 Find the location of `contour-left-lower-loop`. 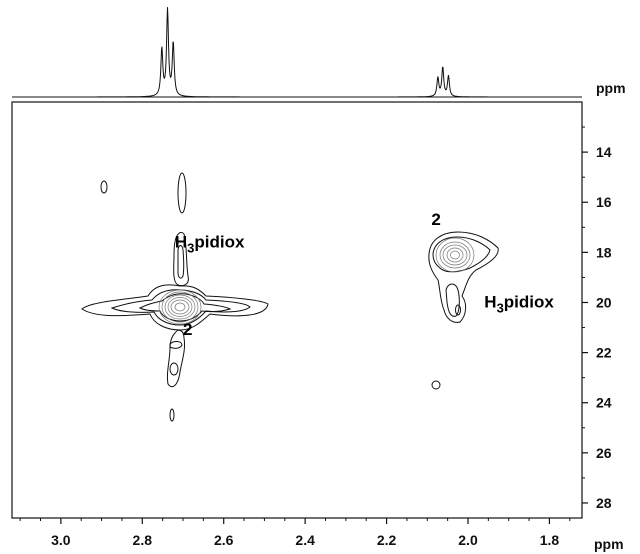

contour-left-lower-loop is located at coordinates (176, 345).